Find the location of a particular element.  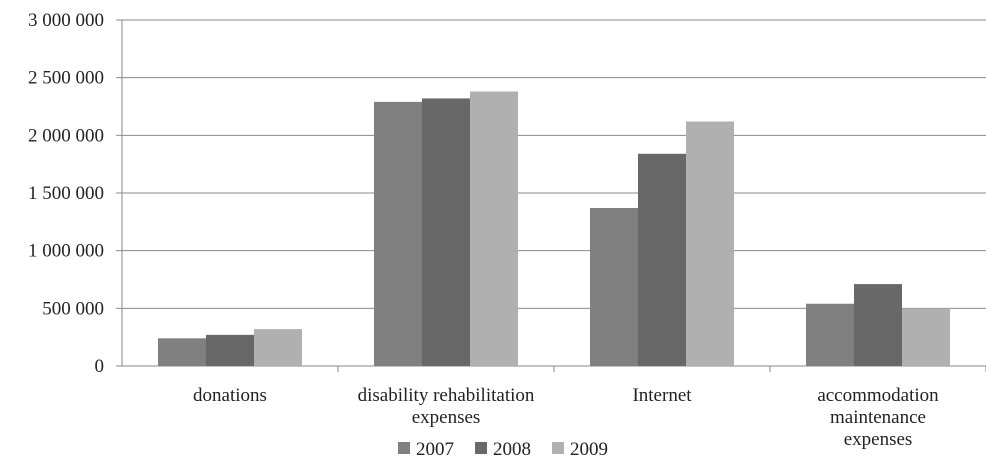

y-tick-label: 500 000 is located at coordinates (73, 308).